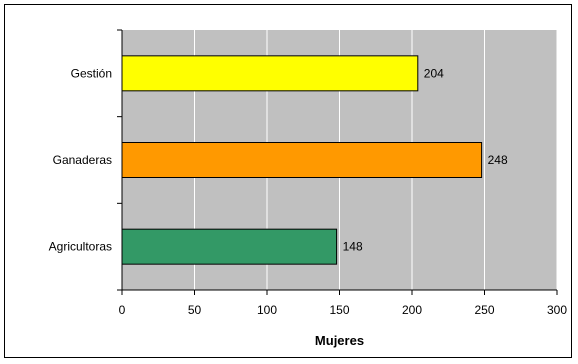 The width and height of the screenshot is (578, 364). Describe the element at coordinates (498, 160) in the screenshot. I see `data-label: 248` at that location.